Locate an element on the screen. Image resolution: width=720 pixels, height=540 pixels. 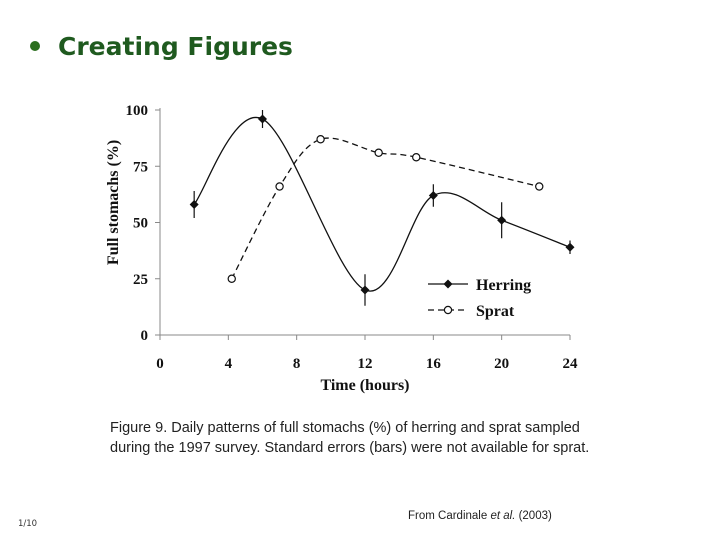
x-tick-label: 20 is located at coordinates (501, 364).